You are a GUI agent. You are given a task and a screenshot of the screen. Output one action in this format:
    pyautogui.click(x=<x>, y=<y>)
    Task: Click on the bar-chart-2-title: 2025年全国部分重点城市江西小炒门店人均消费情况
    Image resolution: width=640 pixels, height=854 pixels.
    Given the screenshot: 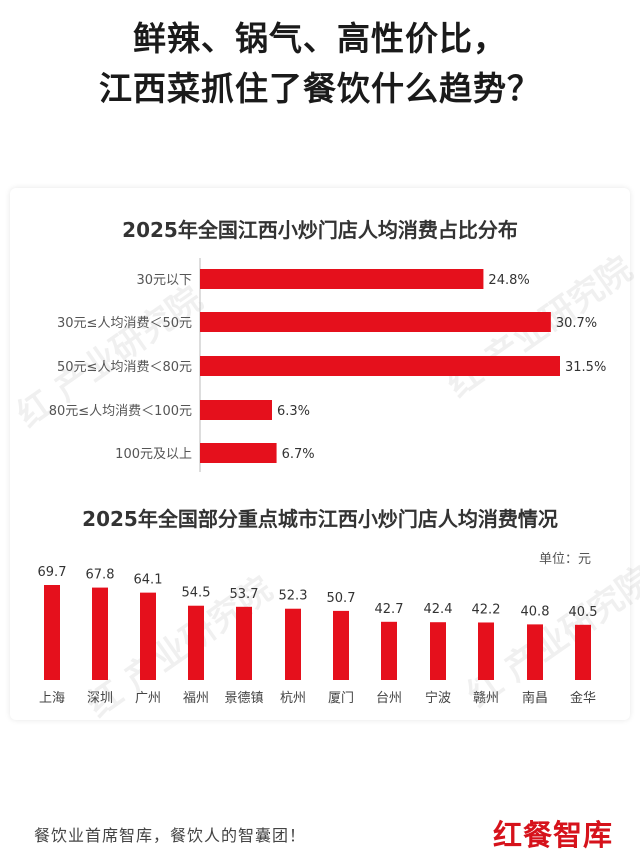 What is the action you would take?
    pyautogui.click(x=320, y=519)
    